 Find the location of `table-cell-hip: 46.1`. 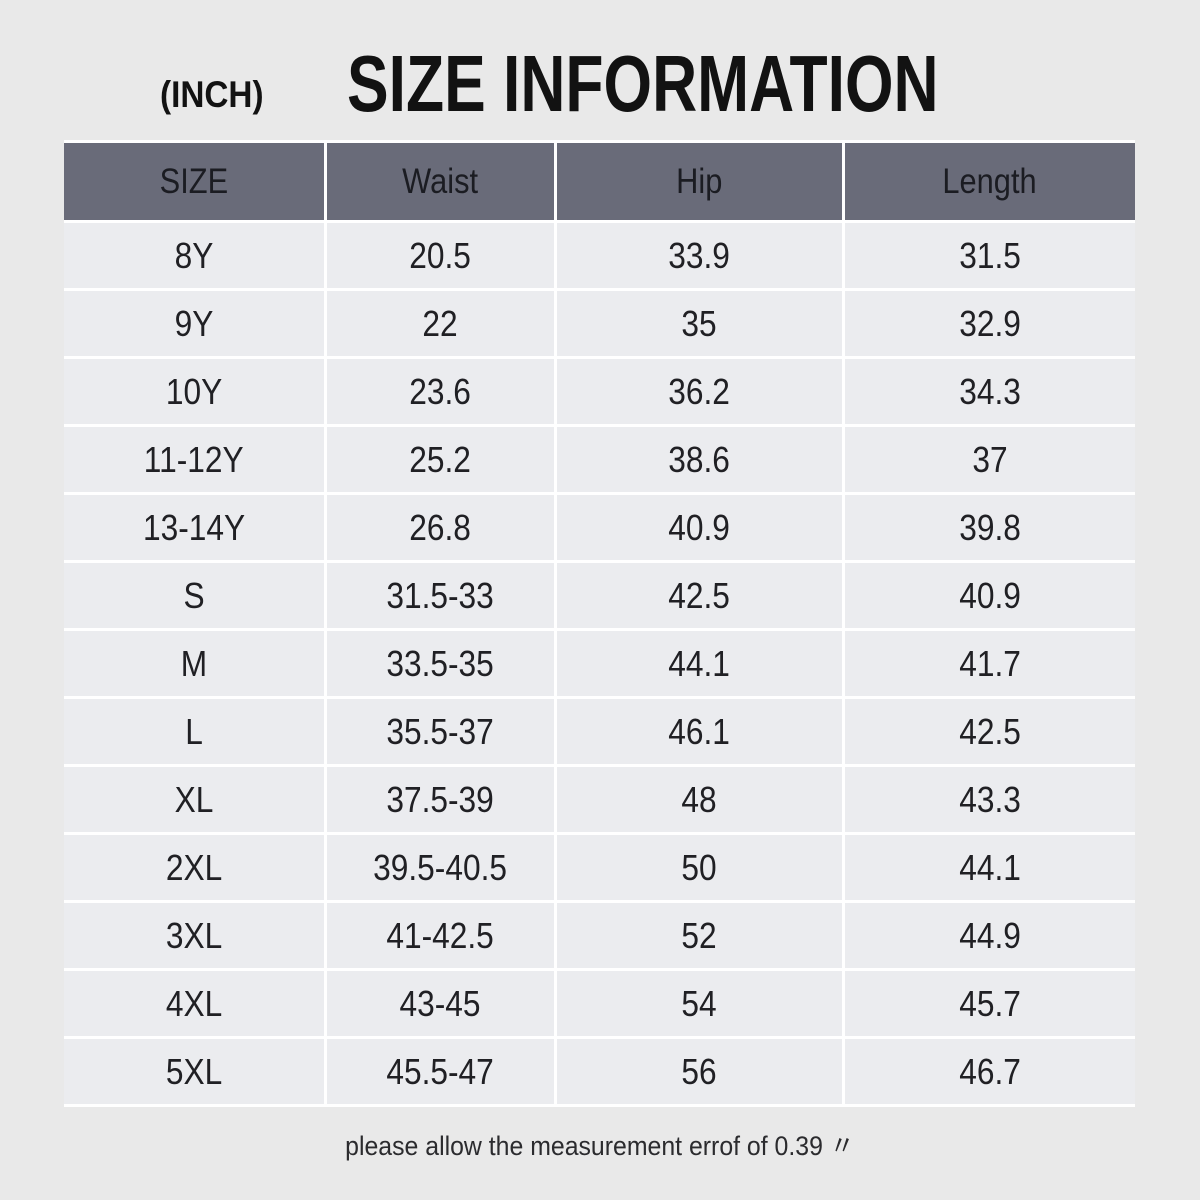

table-cell-hip: 46.1 is located at coordinates (699, 731).